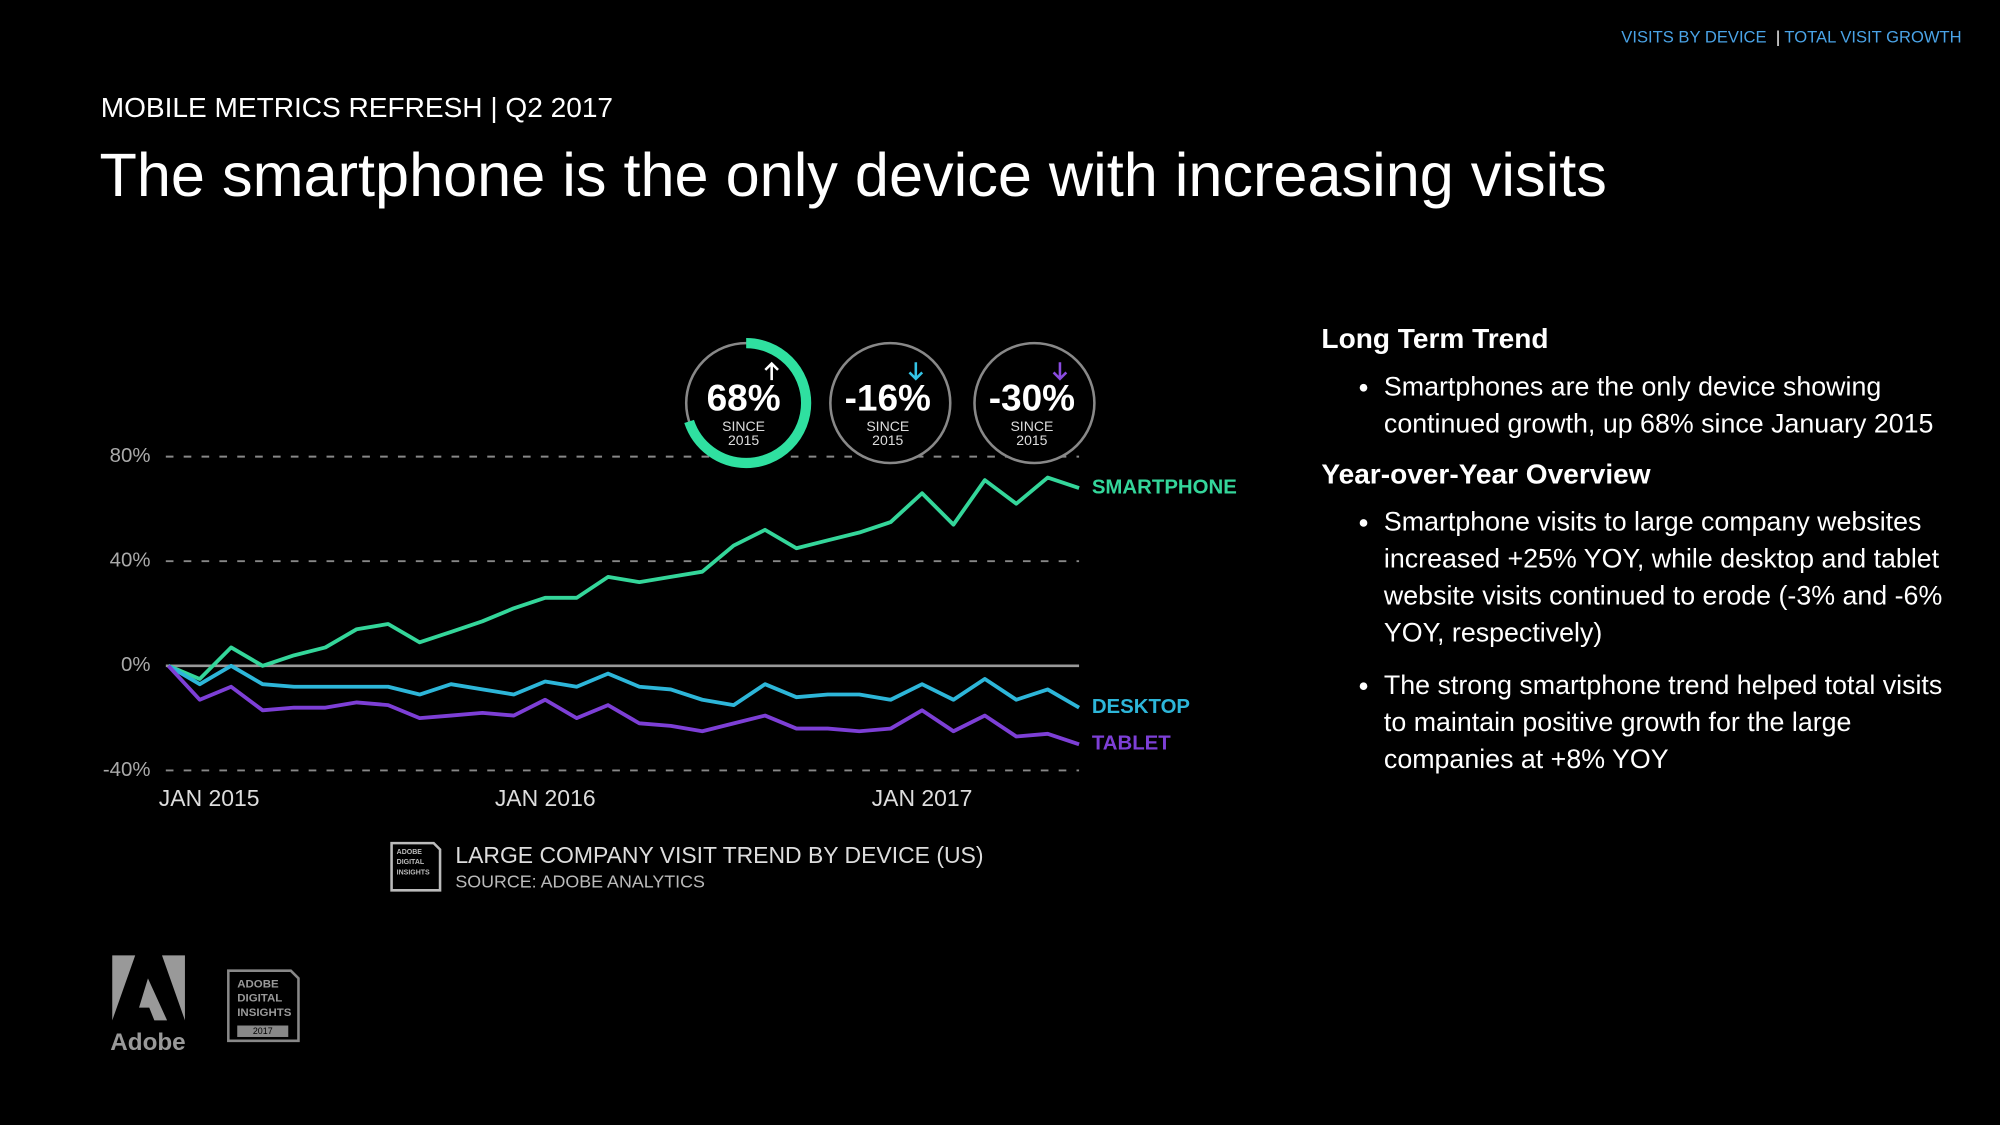 The width and height of the screenshot is (2000, 1125). Describe the element at coordinates (135, 665) in the screenshot. I see `y-tick-label: 0%` at that location.